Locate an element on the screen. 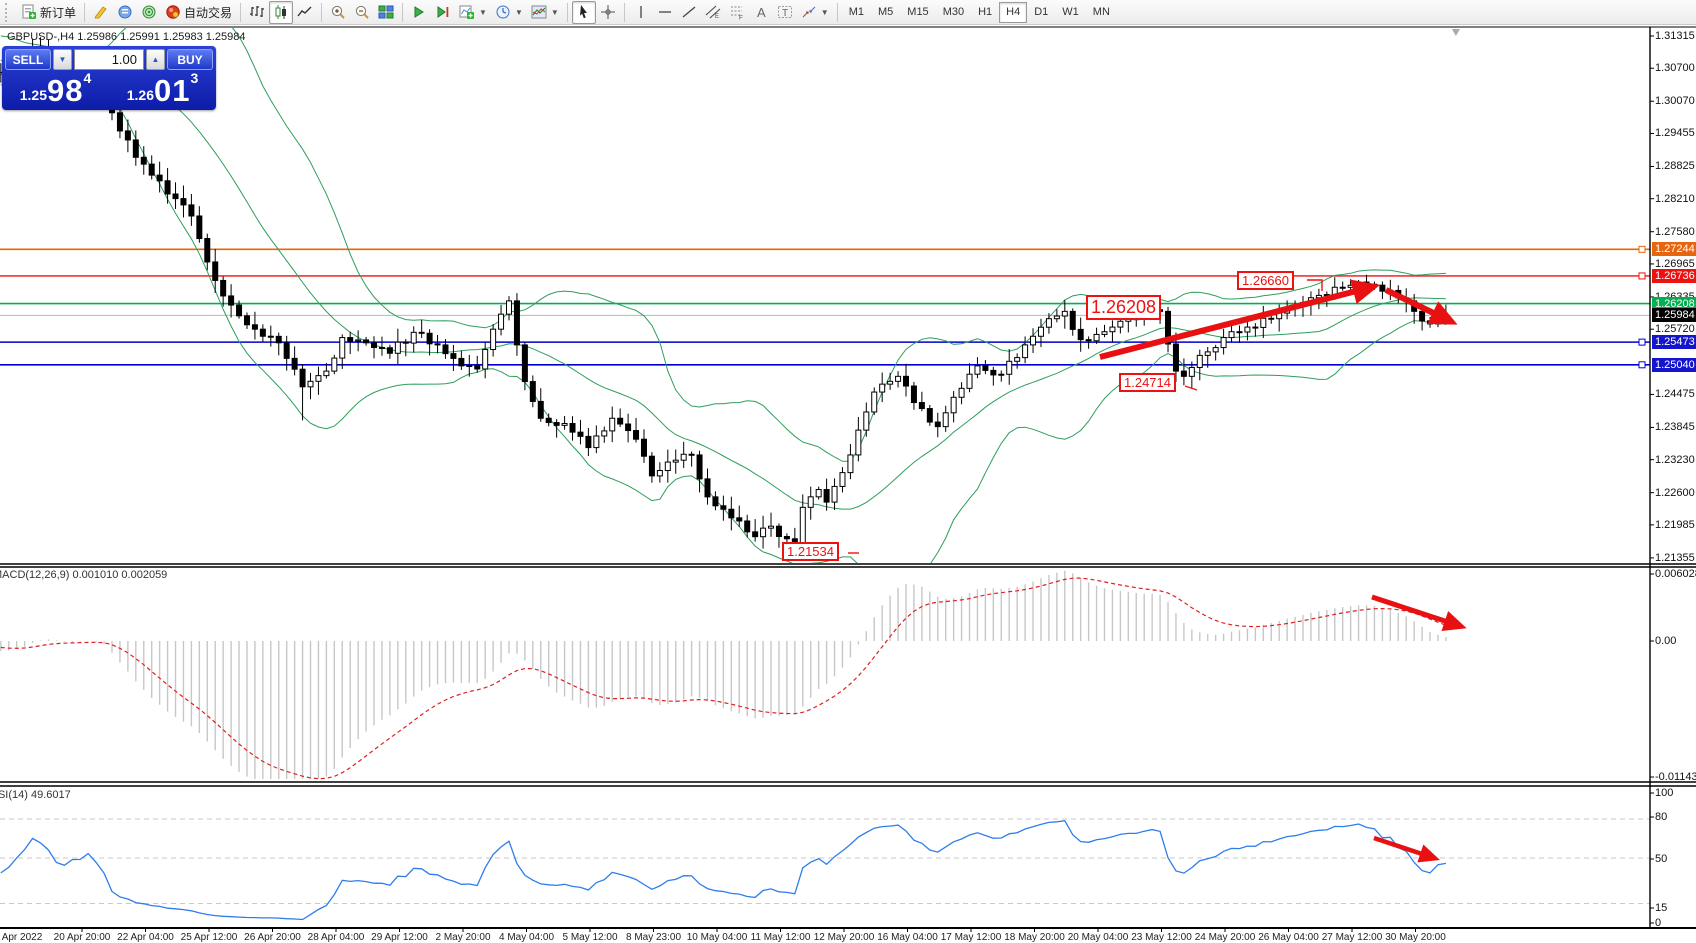 This screenshot has width=1696, height=943. zoom-out-icon is located at coordinates (362, 12).